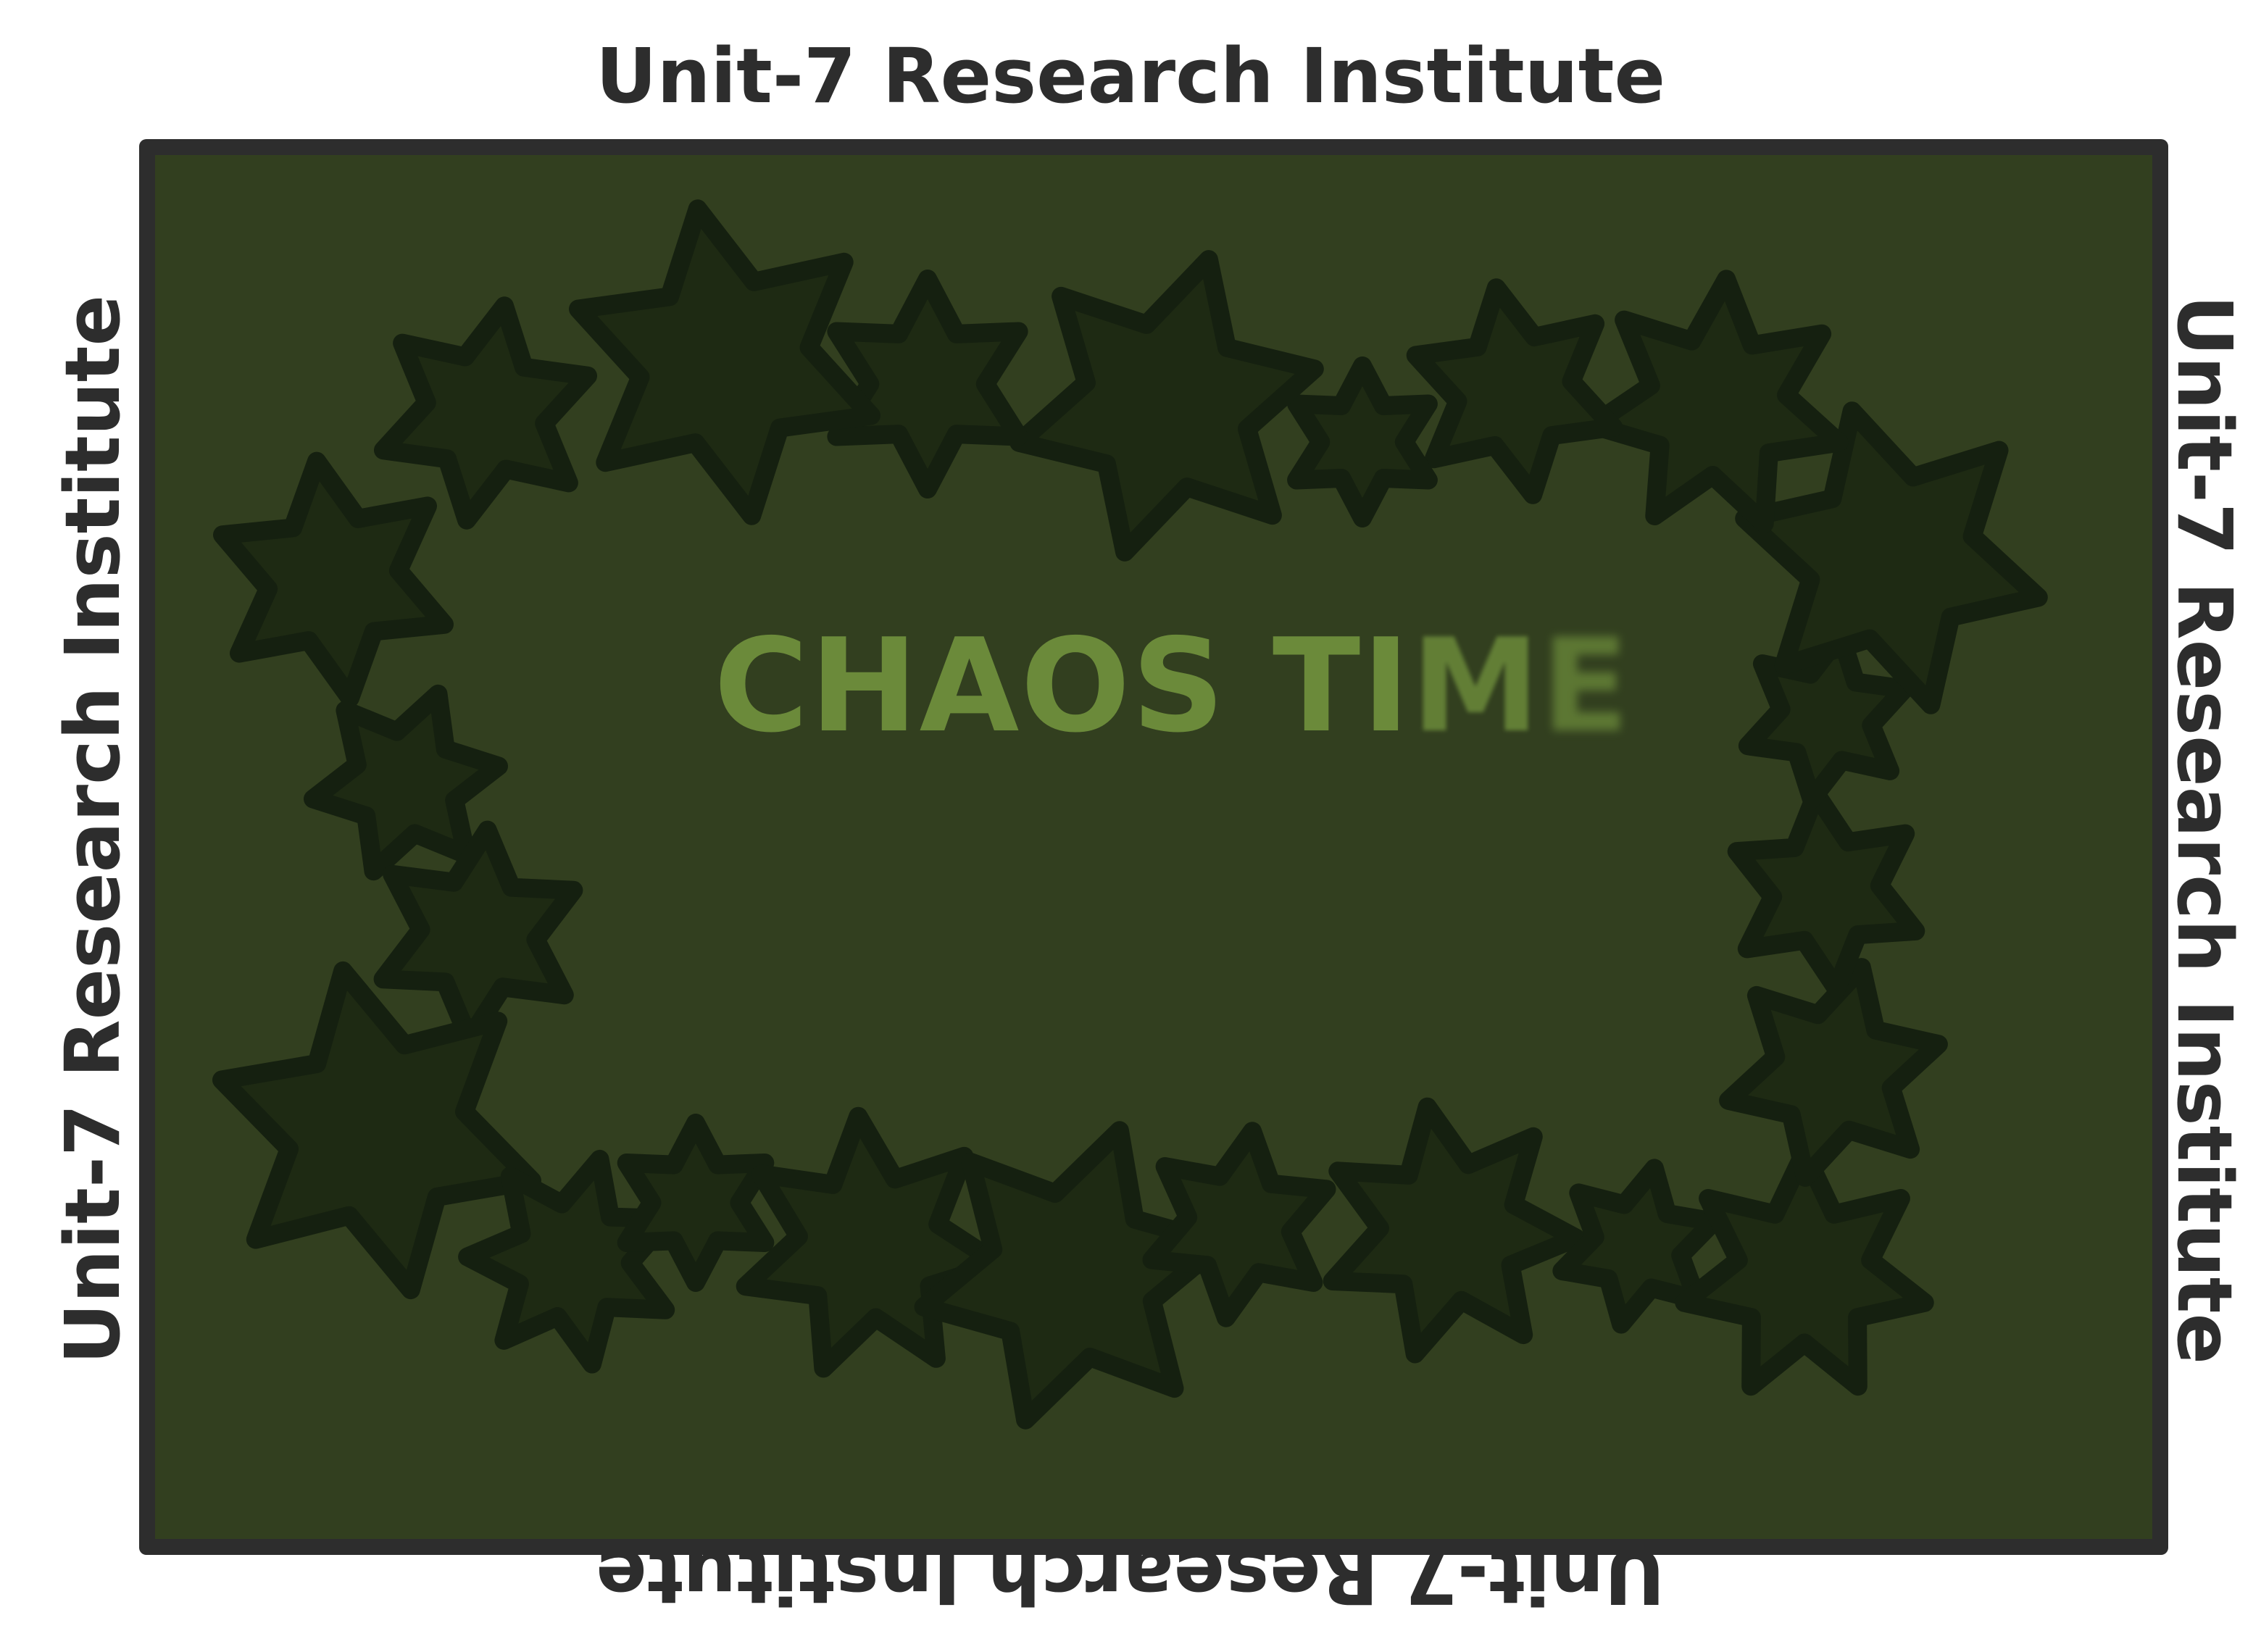 This screenshot has height=1652, width=2261. I want to click on game-title-part: M, so click(1476, 686).